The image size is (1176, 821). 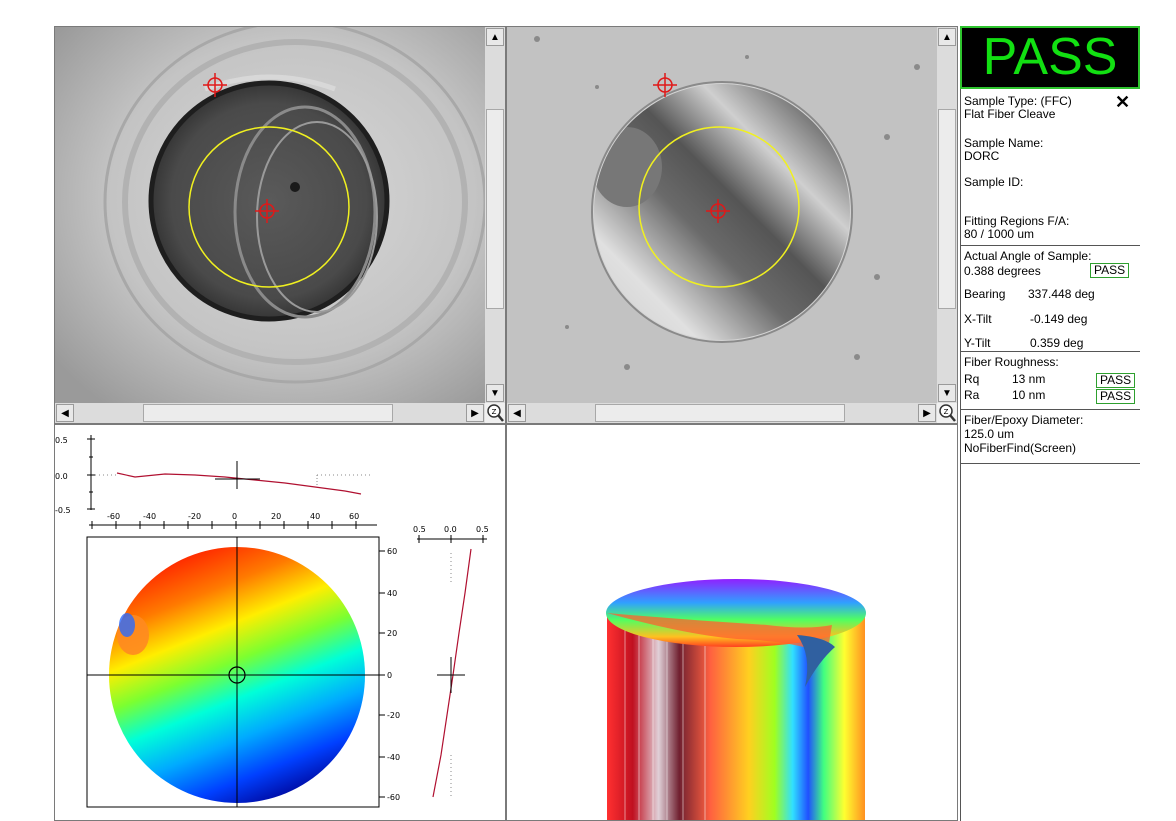 I want to click on bearing-label: Bearing, so click(x=985, y=294).